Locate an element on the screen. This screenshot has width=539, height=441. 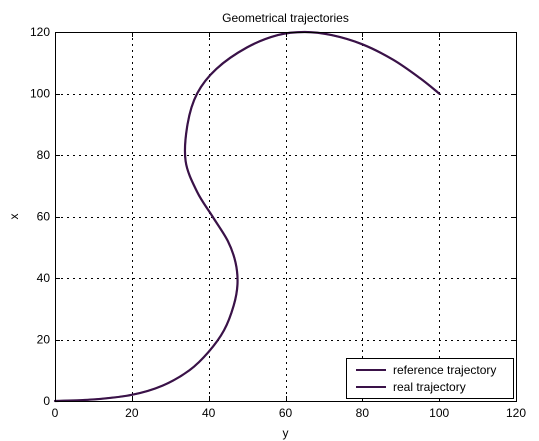
legend-label-reference: reference trajectory is located at coordinates (444, 370).